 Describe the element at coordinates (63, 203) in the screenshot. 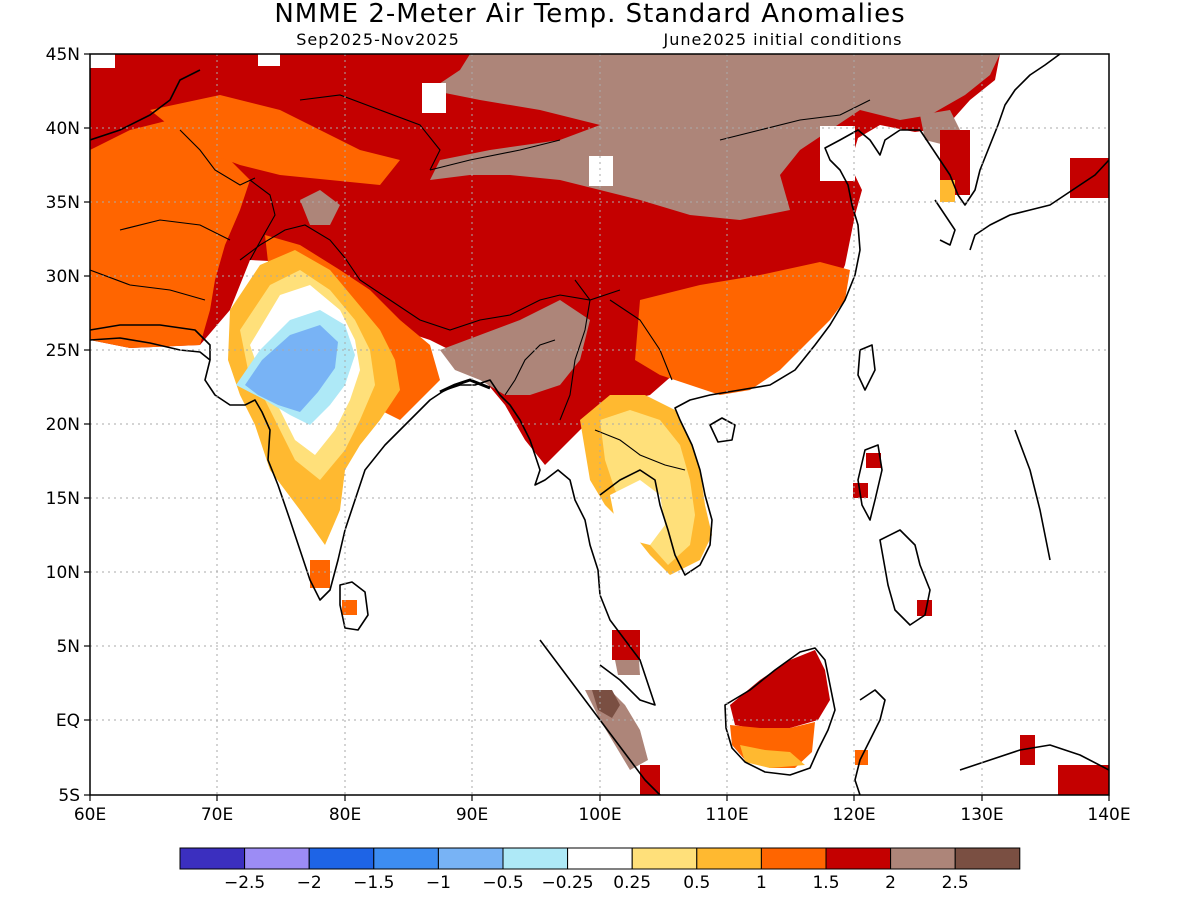

I see `lat-tick-label: 35N` at that location.